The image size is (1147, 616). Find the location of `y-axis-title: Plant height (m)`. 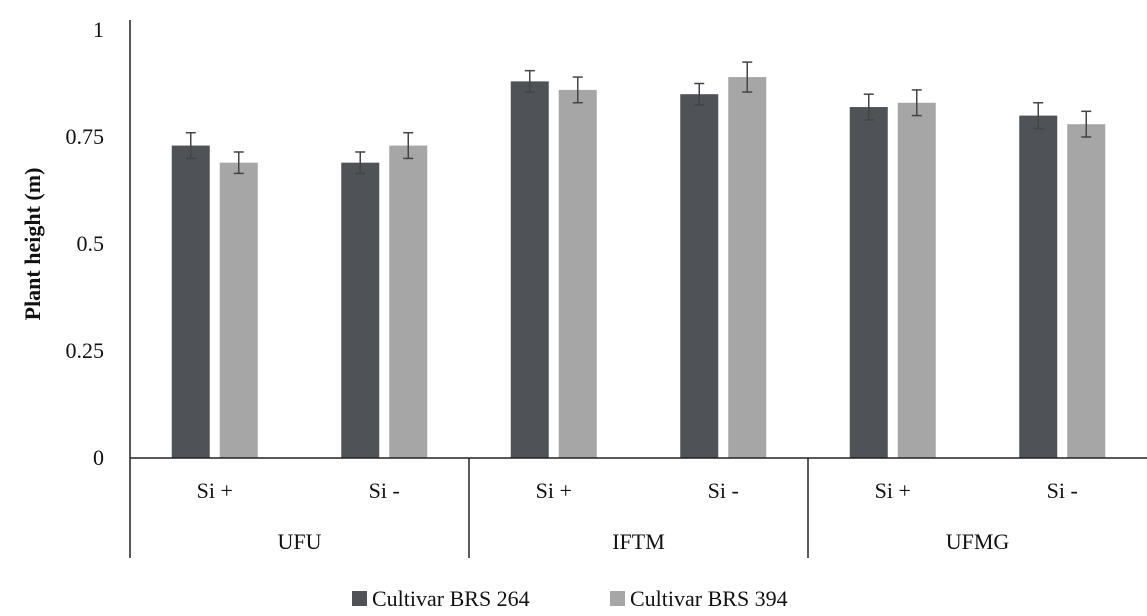

y-axis-title: Plant height (m) is located at coordinates (32, 244).